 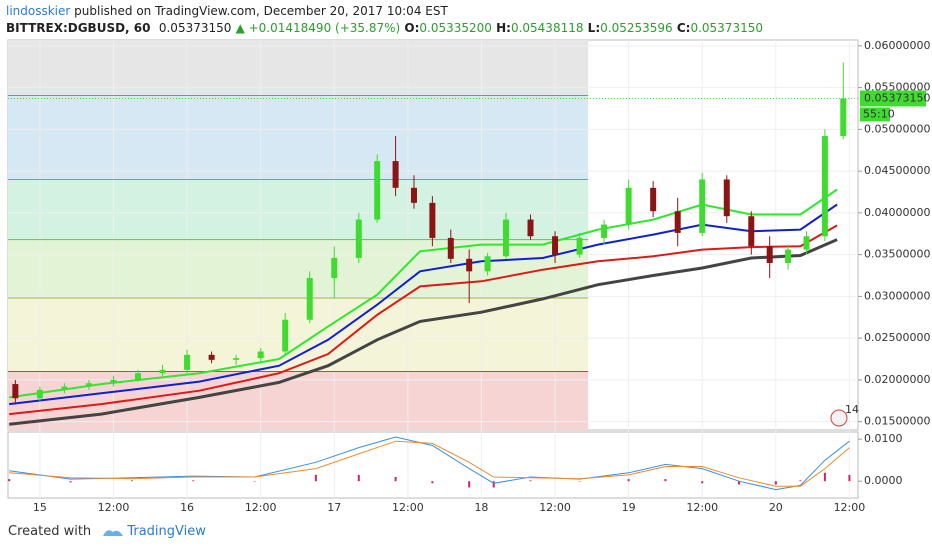 What do you see at coordinates (839, 418) in the screenshot?
I see `badge-icon` at bounding box center [839, 418].